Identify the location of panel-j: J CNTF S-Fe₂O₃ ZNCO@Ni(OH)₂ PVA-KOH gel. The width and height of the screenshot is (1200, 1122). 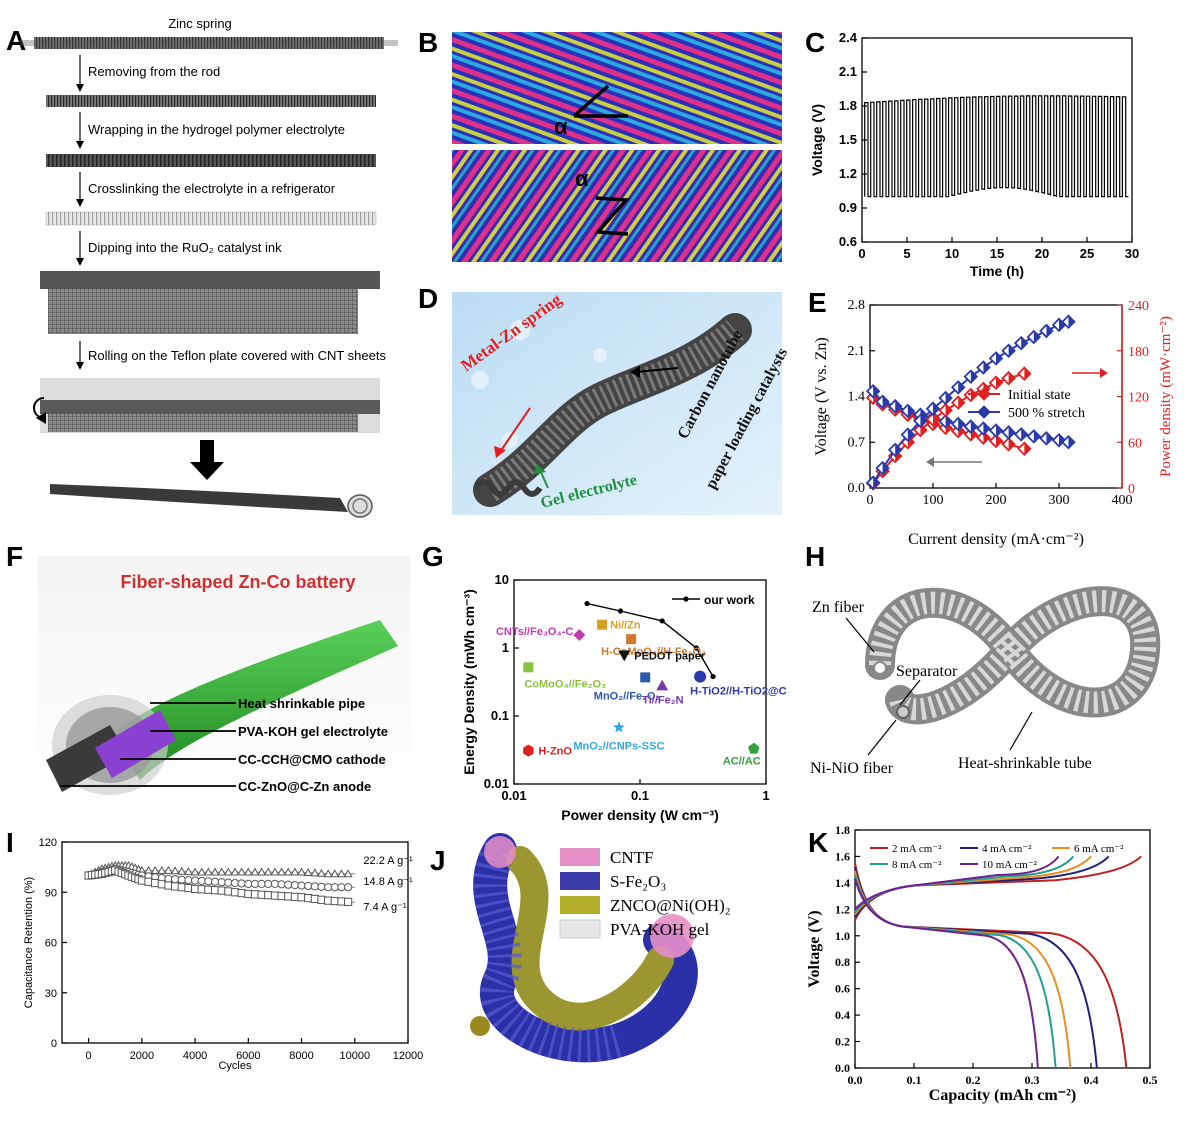
(580, 948).